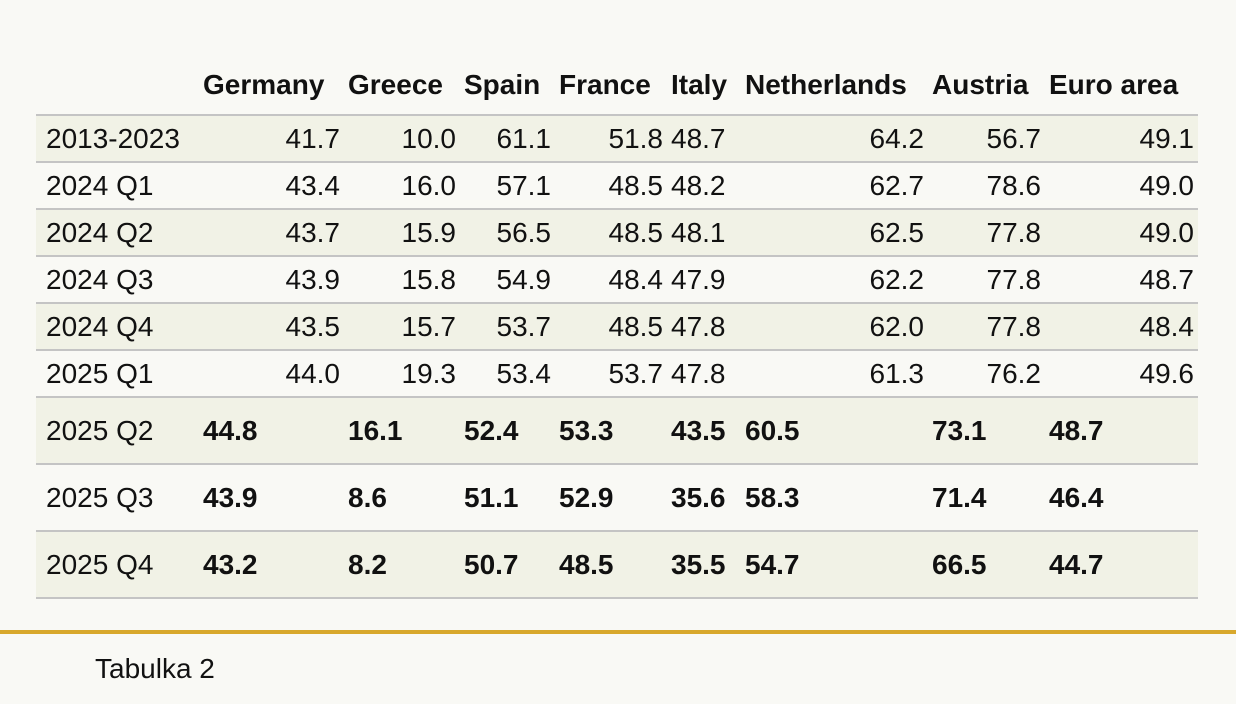  What do you see at coordinates (117, 431) in the screenshot?
I see `row-label: 2025 Q2` at bounding box center [117, 431].